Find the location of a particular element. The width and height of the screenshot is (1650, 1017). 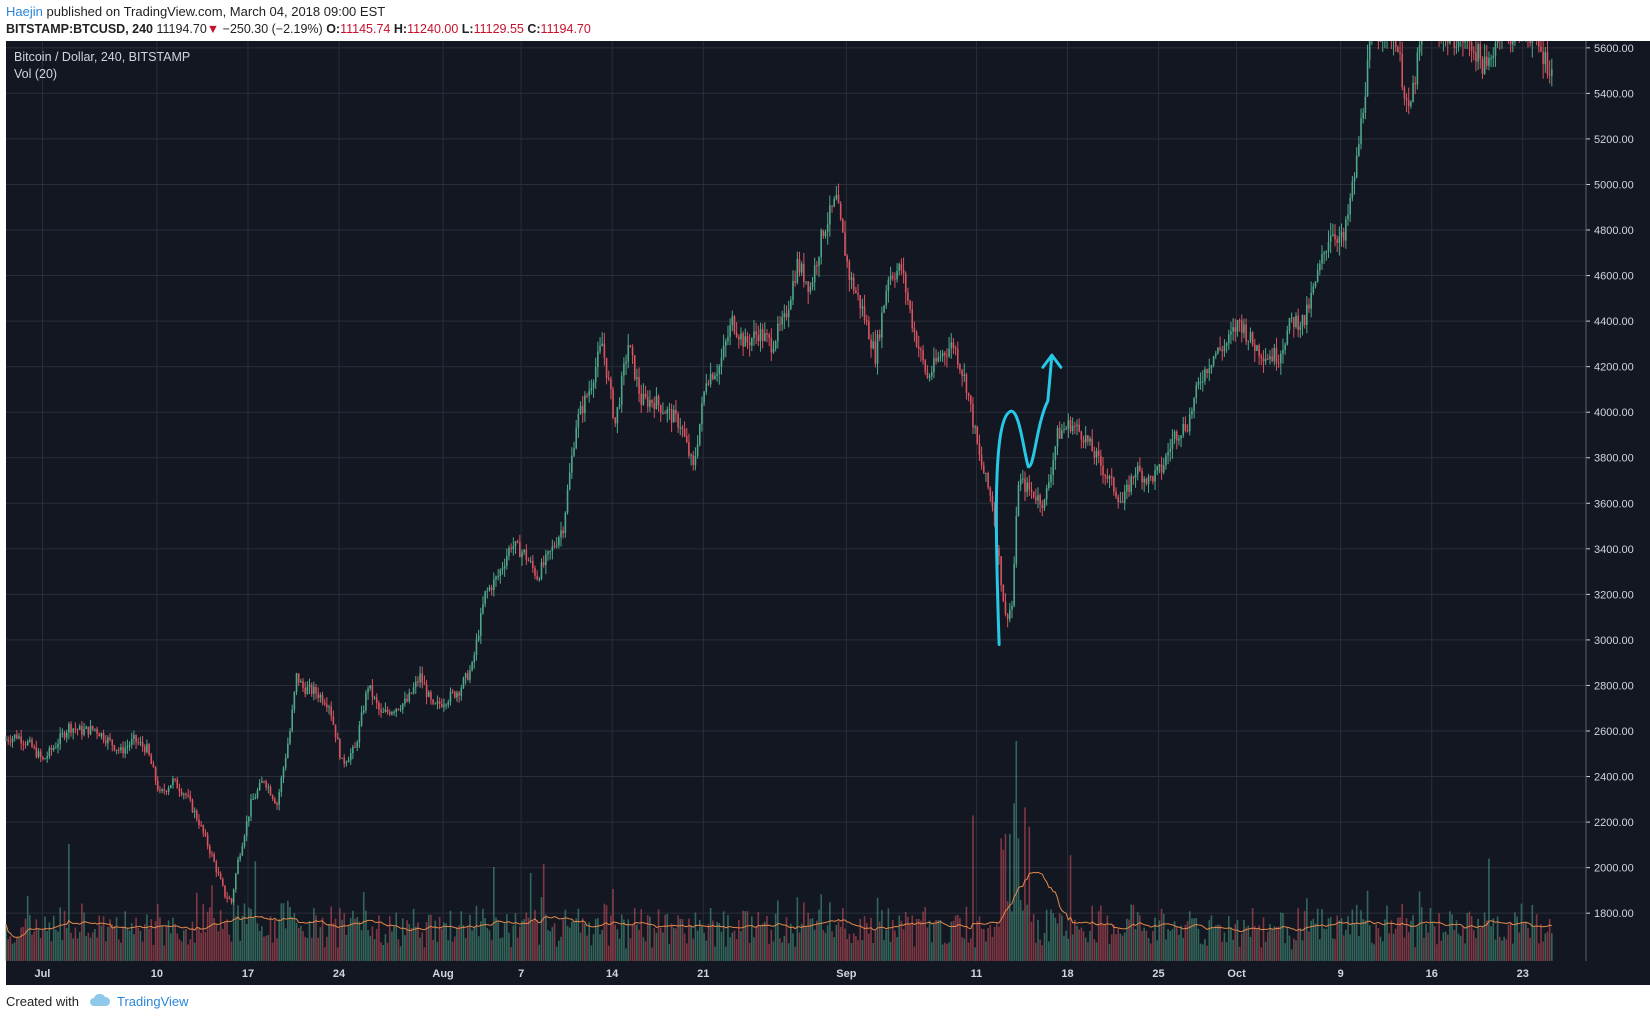

footer: Created with TradingView is located at coordinates (97, 1001).